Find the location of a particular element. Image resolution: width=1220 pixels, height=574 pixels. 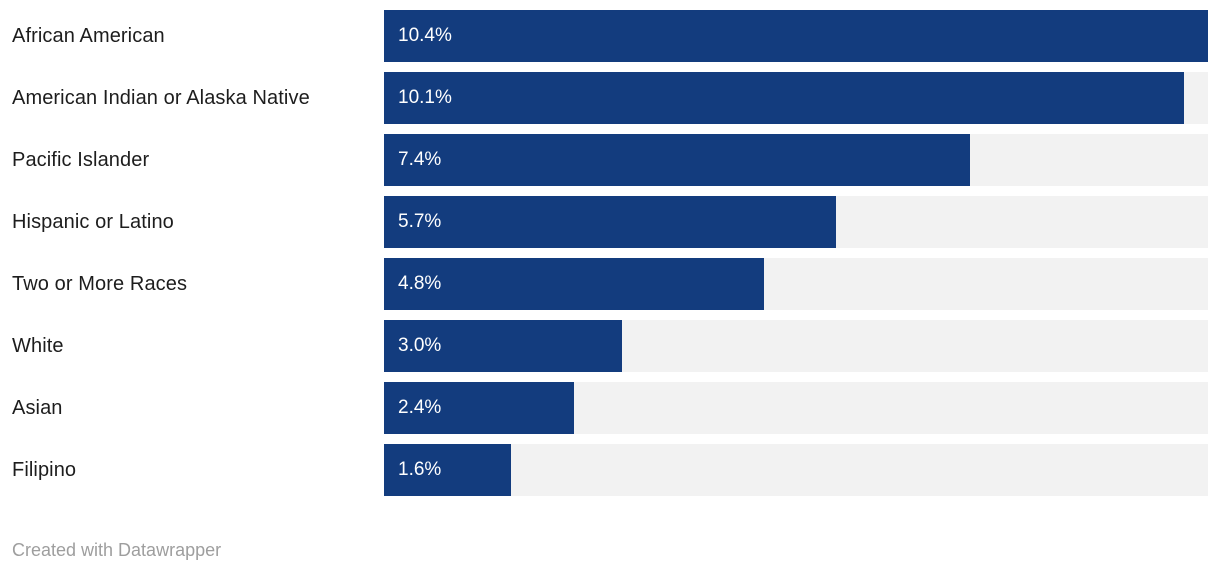

value-label: 4.8% is located at coordinates (420, 283).